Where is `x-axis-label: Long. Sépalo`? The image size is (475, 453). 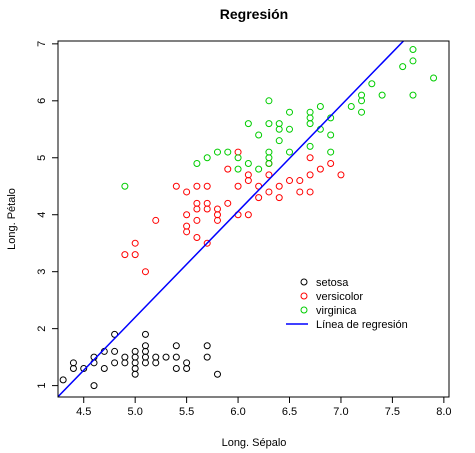
x-axis-label: Long. Sépalo is located at coordinates (254, 443).